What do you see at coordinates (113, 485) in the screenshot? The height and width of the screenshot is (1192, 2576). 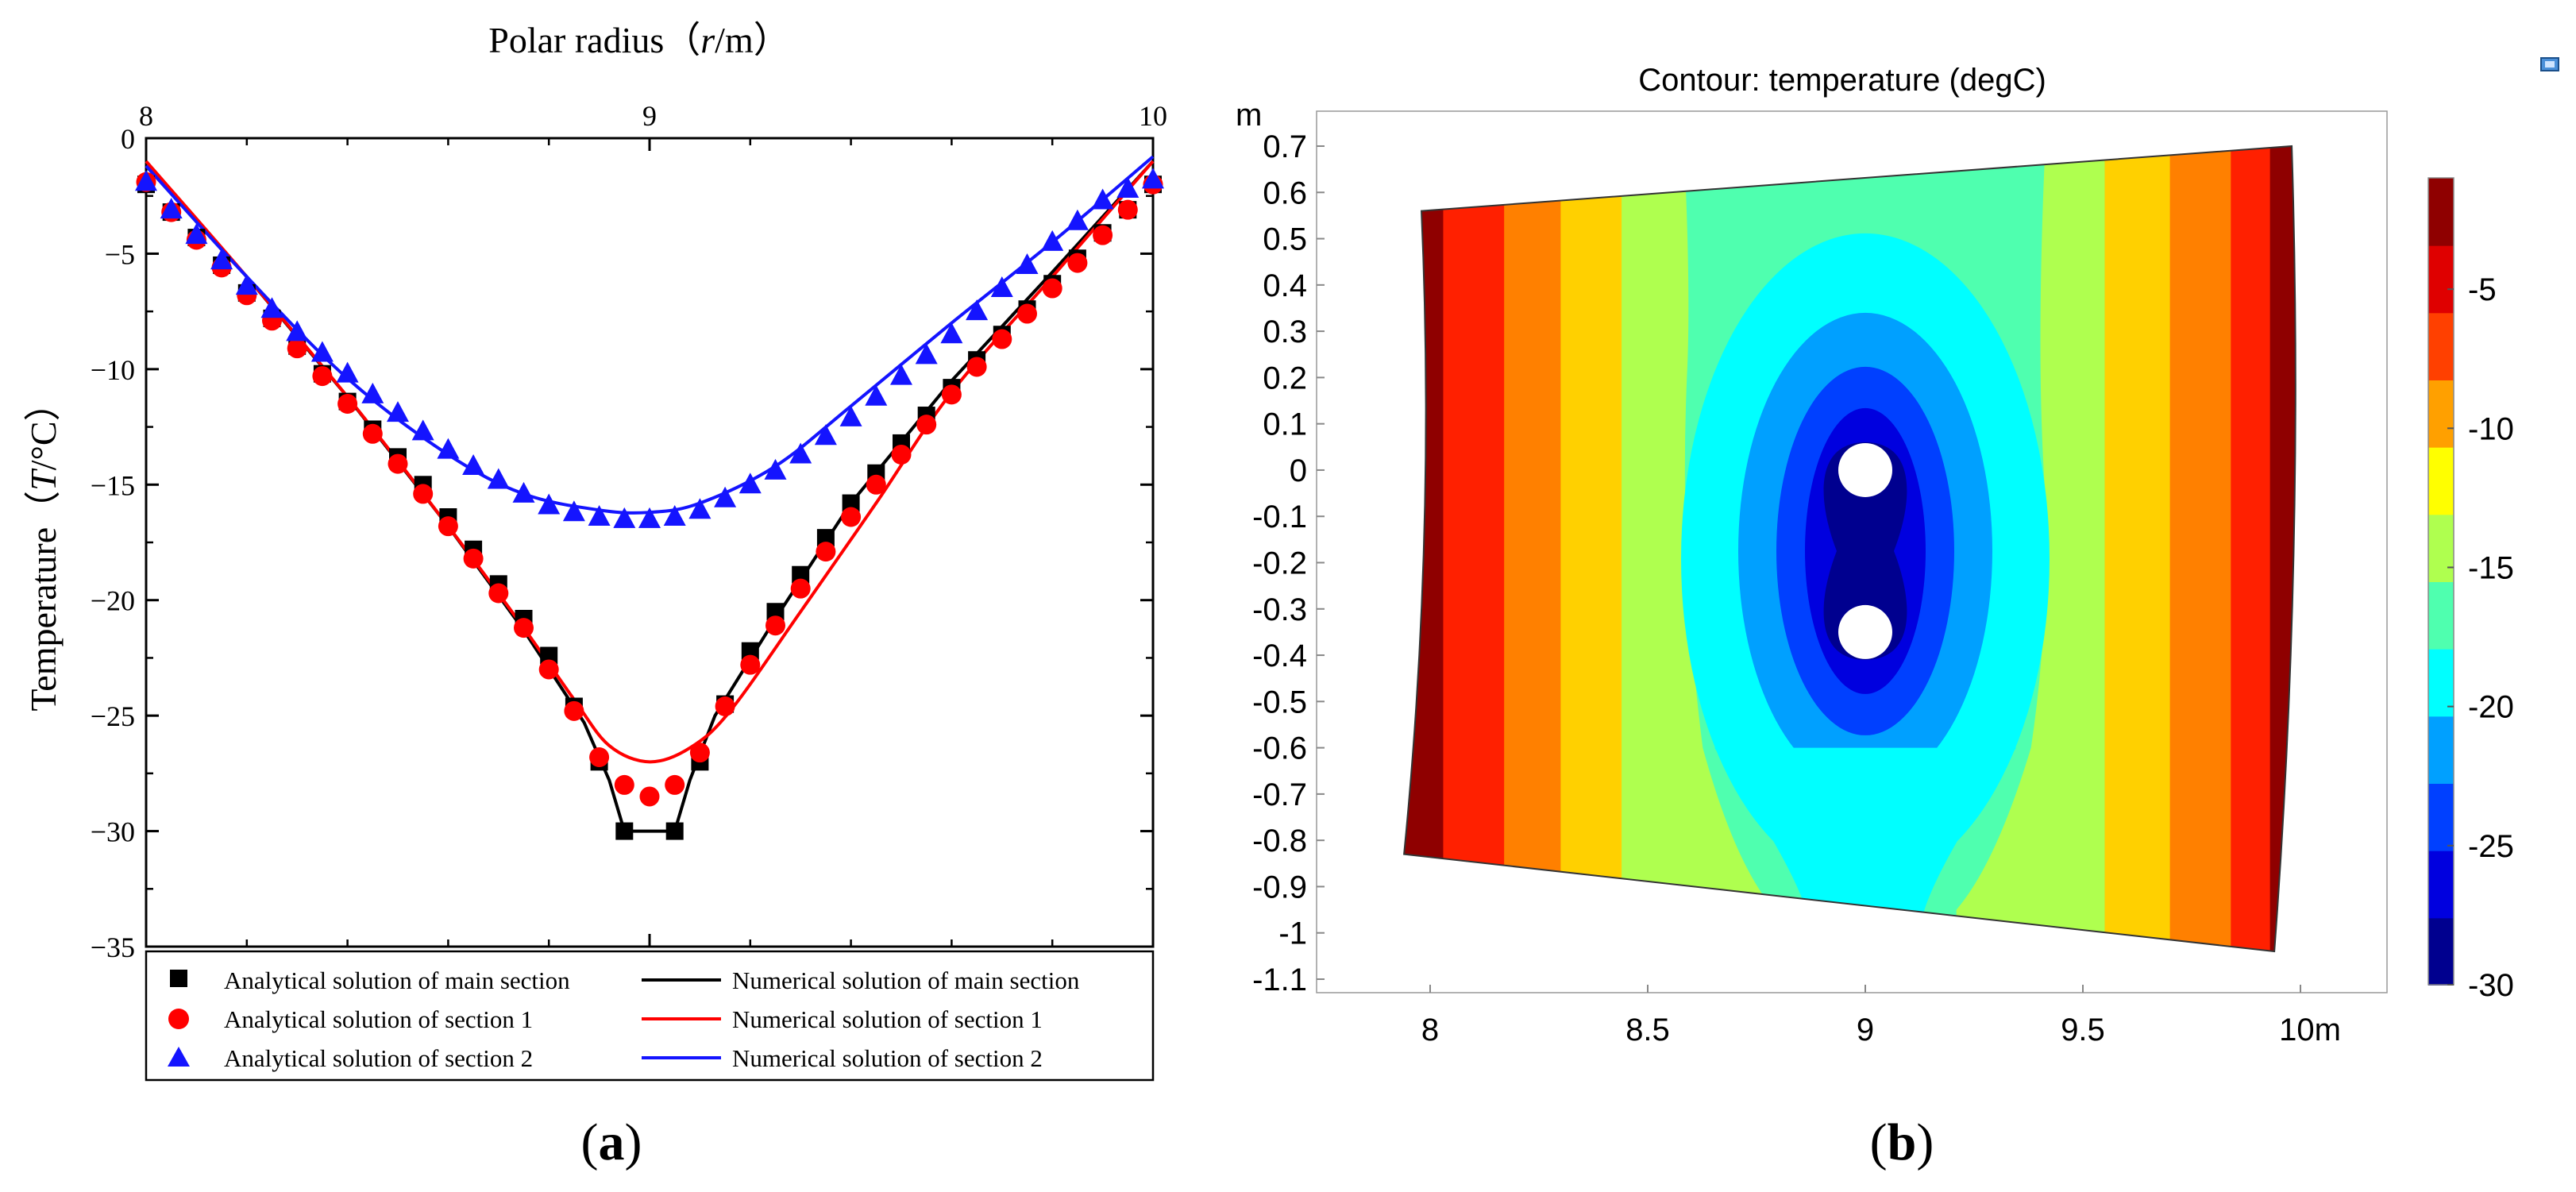 I see `y-tick-label: −15` at bounding box center [113, 485].